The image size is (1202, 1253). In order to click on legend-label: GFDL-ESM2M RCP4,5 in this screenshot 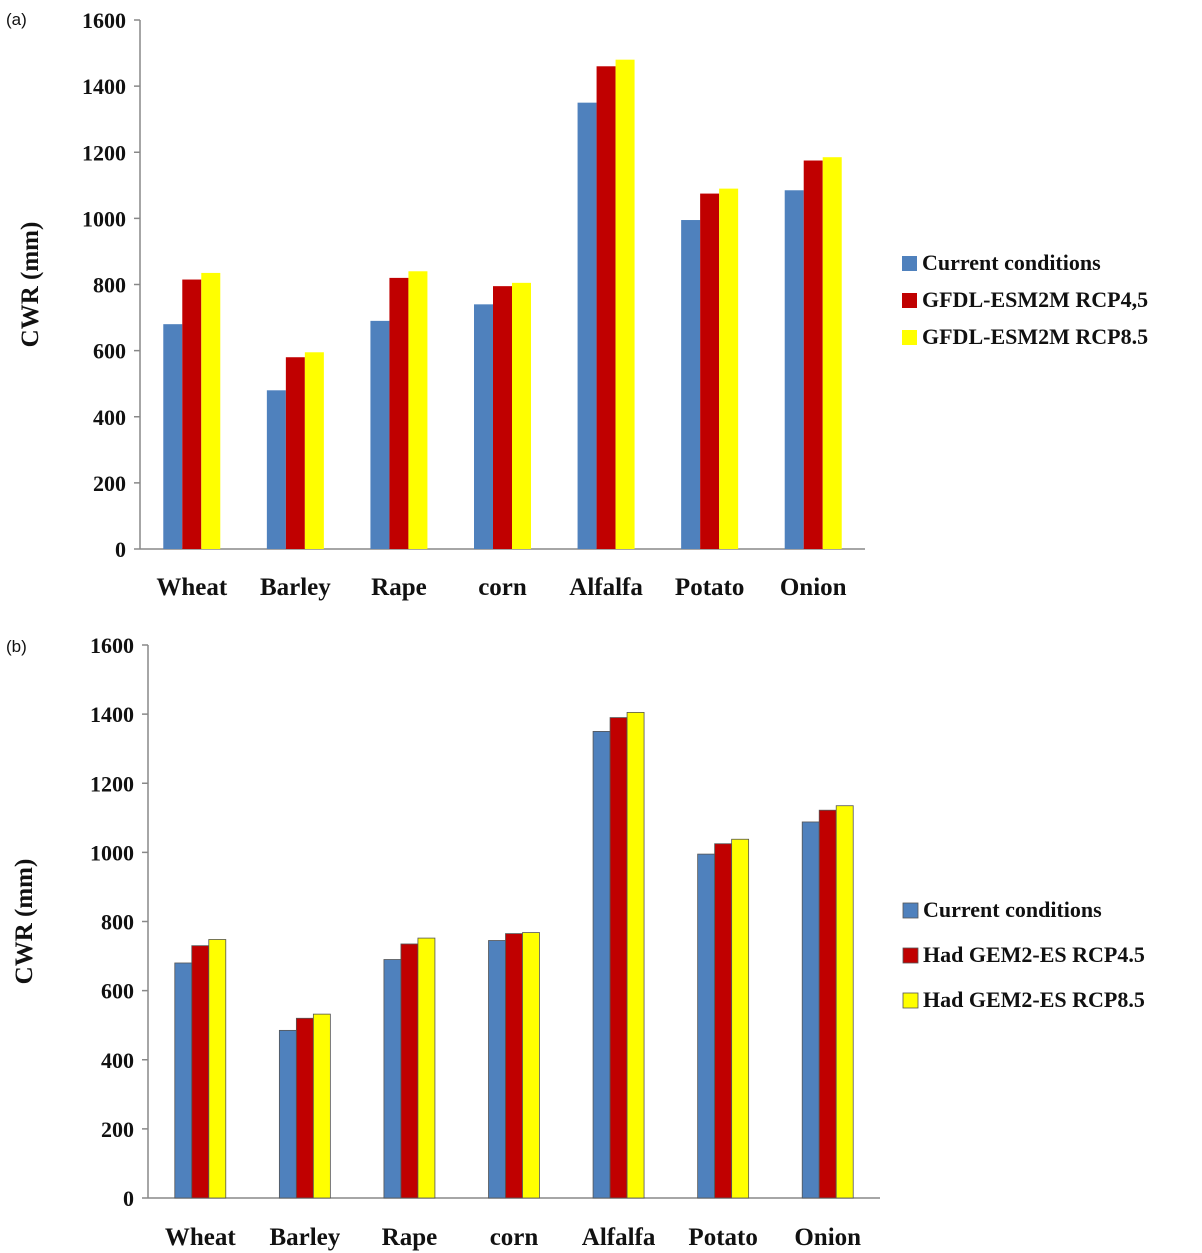, I will do `click(1035, 299)`.